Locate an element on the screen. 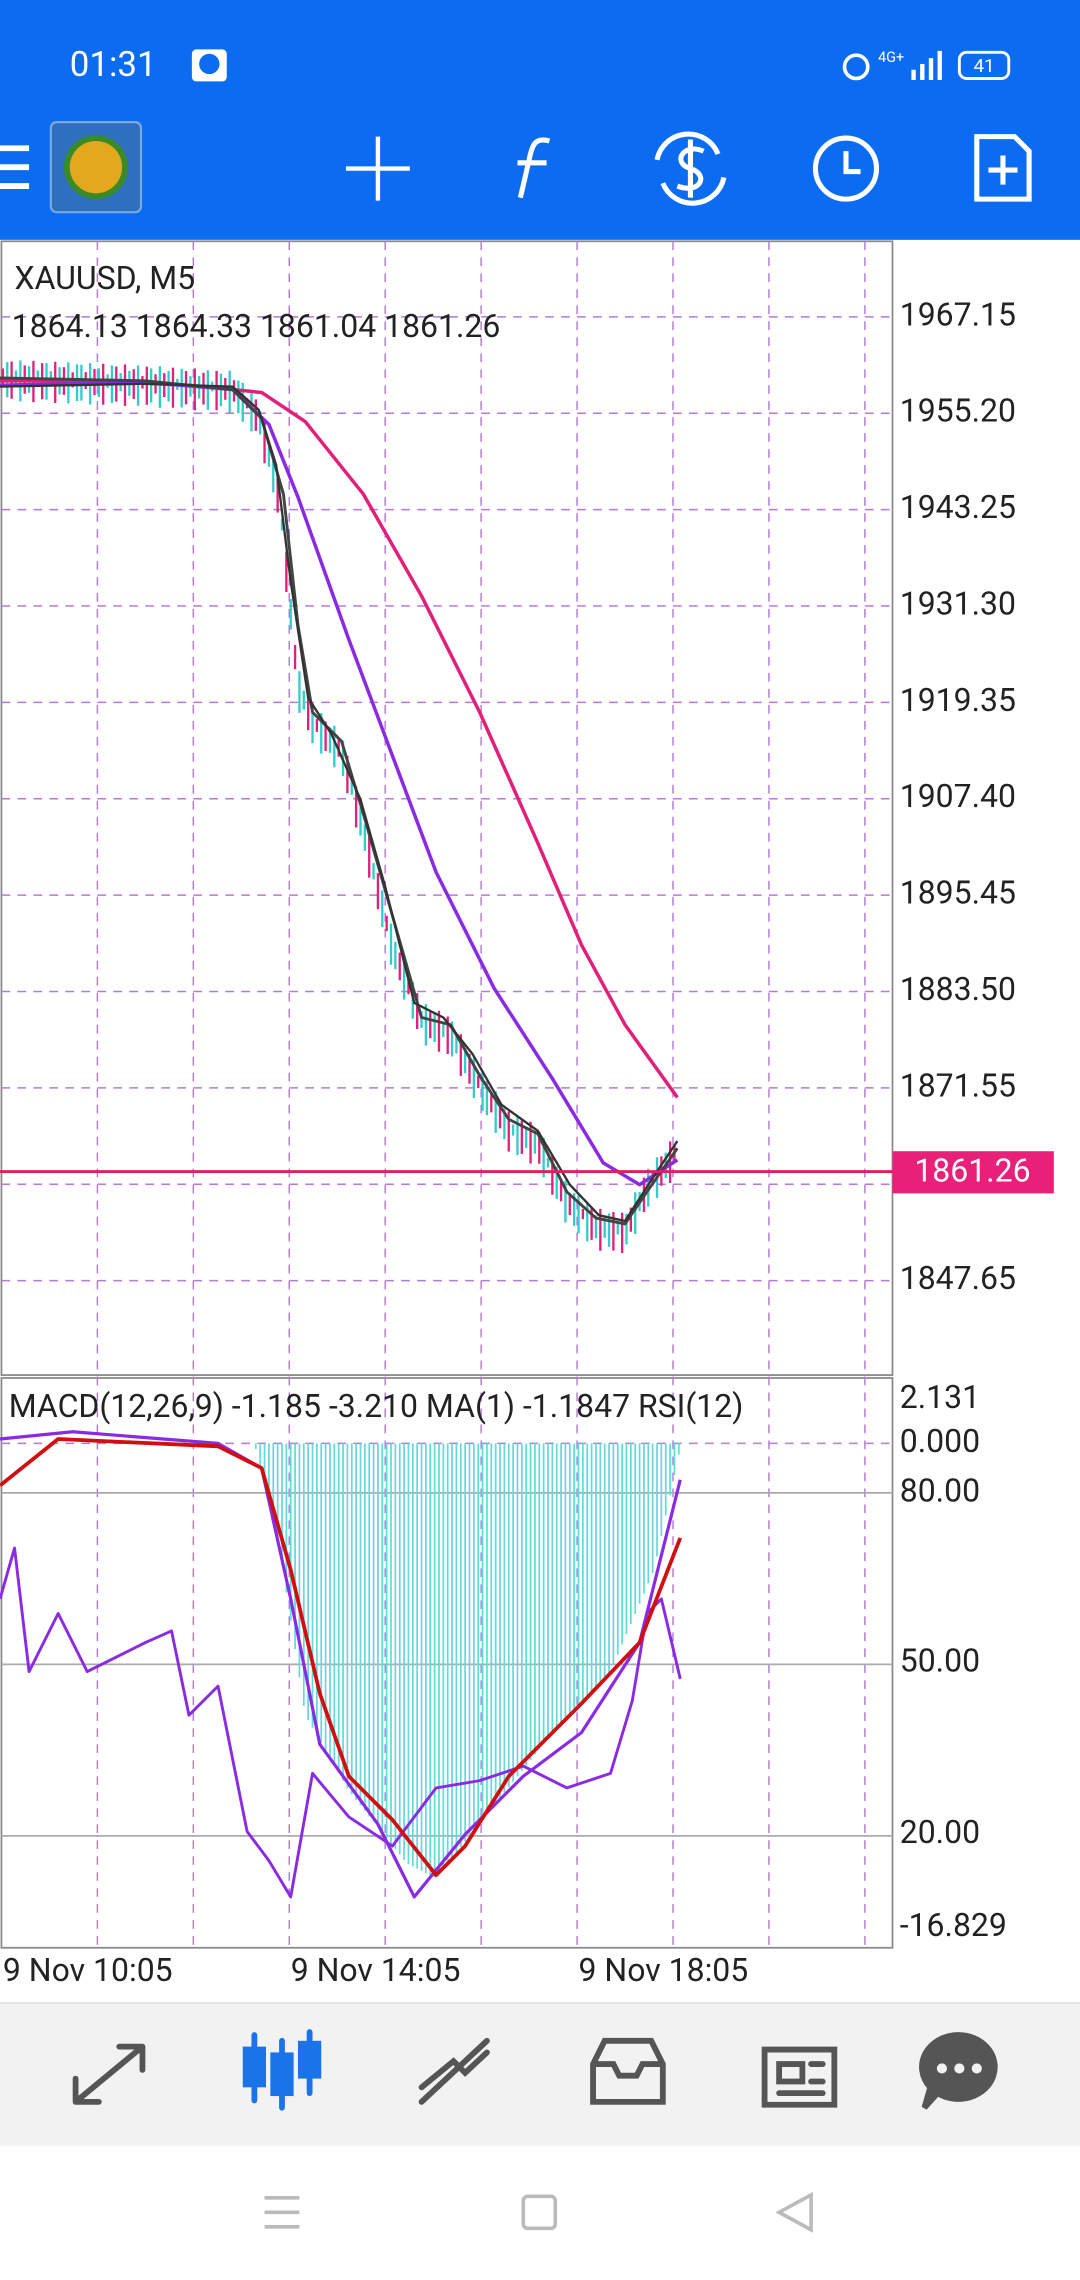  toolbar is located at coordinates (516, 167).